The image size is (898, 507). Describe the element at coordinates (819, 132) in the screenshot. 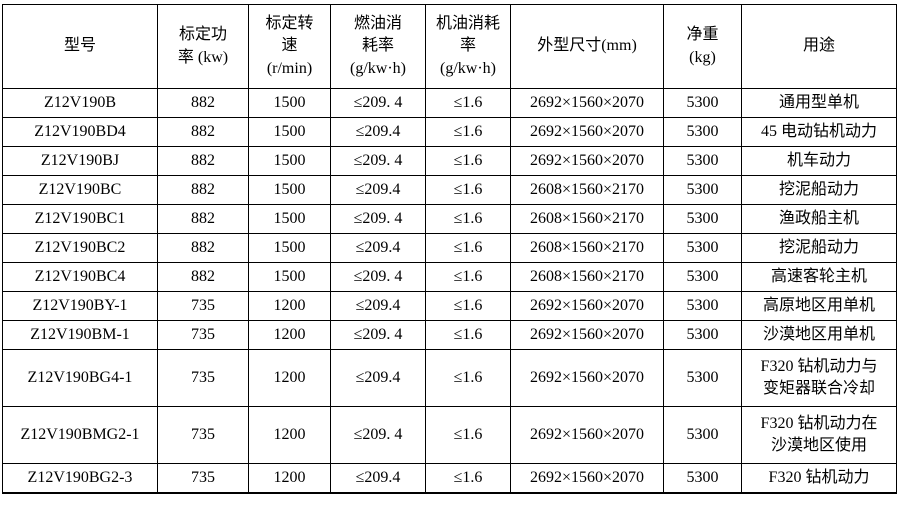

I see `cell-use: 45 电动钻机动力` at that location.